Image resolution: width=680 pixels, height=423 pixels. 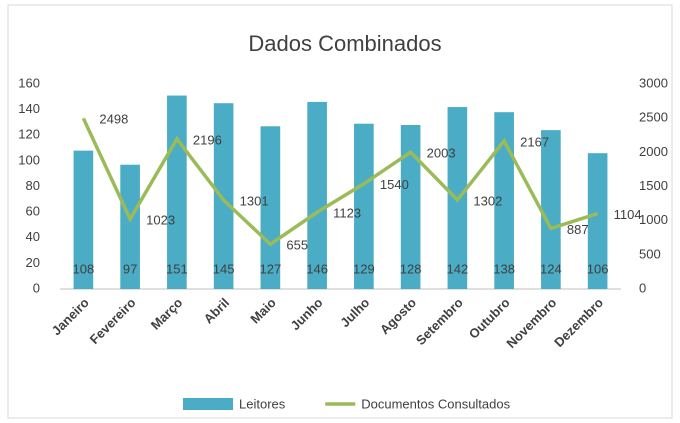 What do you see at coordinates (394, 184) in the screenshot?
I see `line-value-label: 1540` at bounding box center [394, 184].